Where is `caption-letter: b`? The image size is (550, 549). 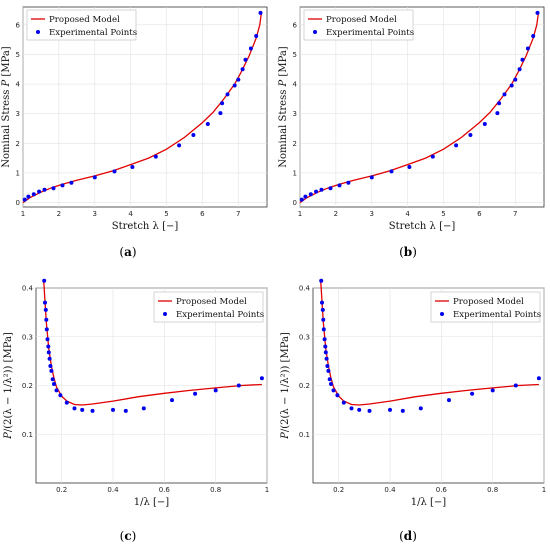
caption-letter: b is located at coordinates (408, 252).